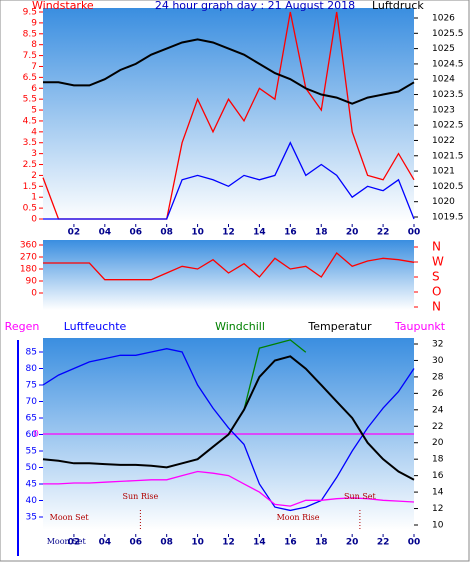 This screenshot has height=562, width=470. Describe the element at coordinates (436, 277) in the screenshot. I see `y2-tick-label: S` at that location.